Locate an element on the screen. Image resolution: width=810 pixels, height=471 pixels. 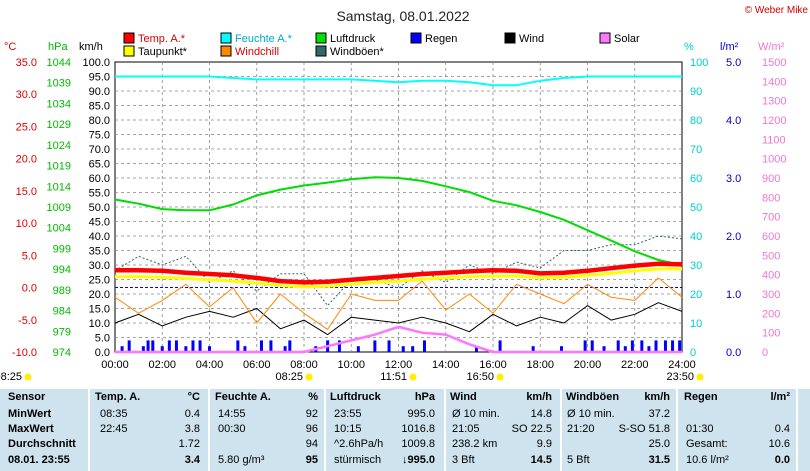
time-tick-label: 20:00 is located at coordinates (588, 365).